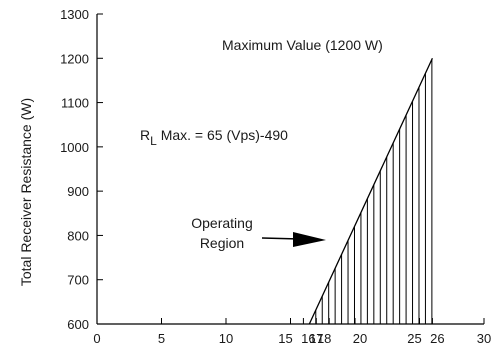 The width and height of the screenshot is (491, 356). Describe the element at coordinates (222, 243) in the screenshot. I see `operating-region-label-line2: Region` at that location.